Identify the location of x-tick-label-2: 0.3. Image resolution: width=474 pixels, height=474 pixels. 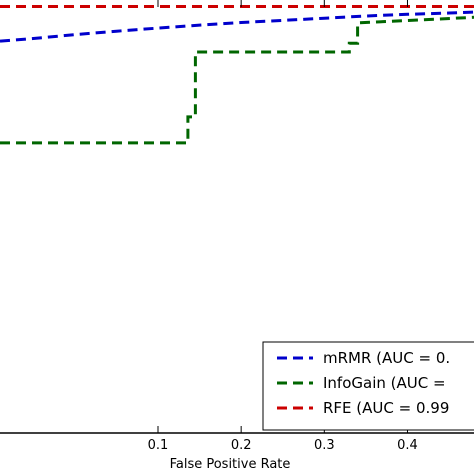
(324, 445).